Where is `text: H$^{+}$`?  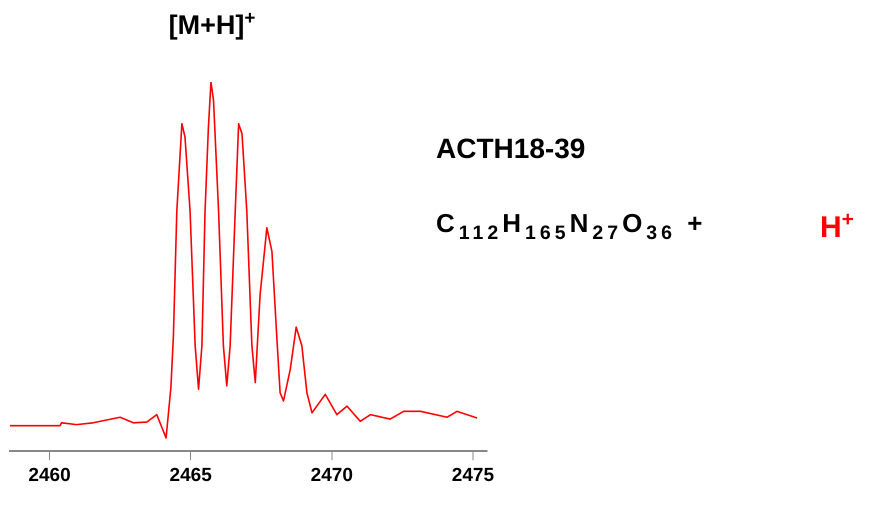
text: H$^{+}$ is located at coordinates (837, 226).